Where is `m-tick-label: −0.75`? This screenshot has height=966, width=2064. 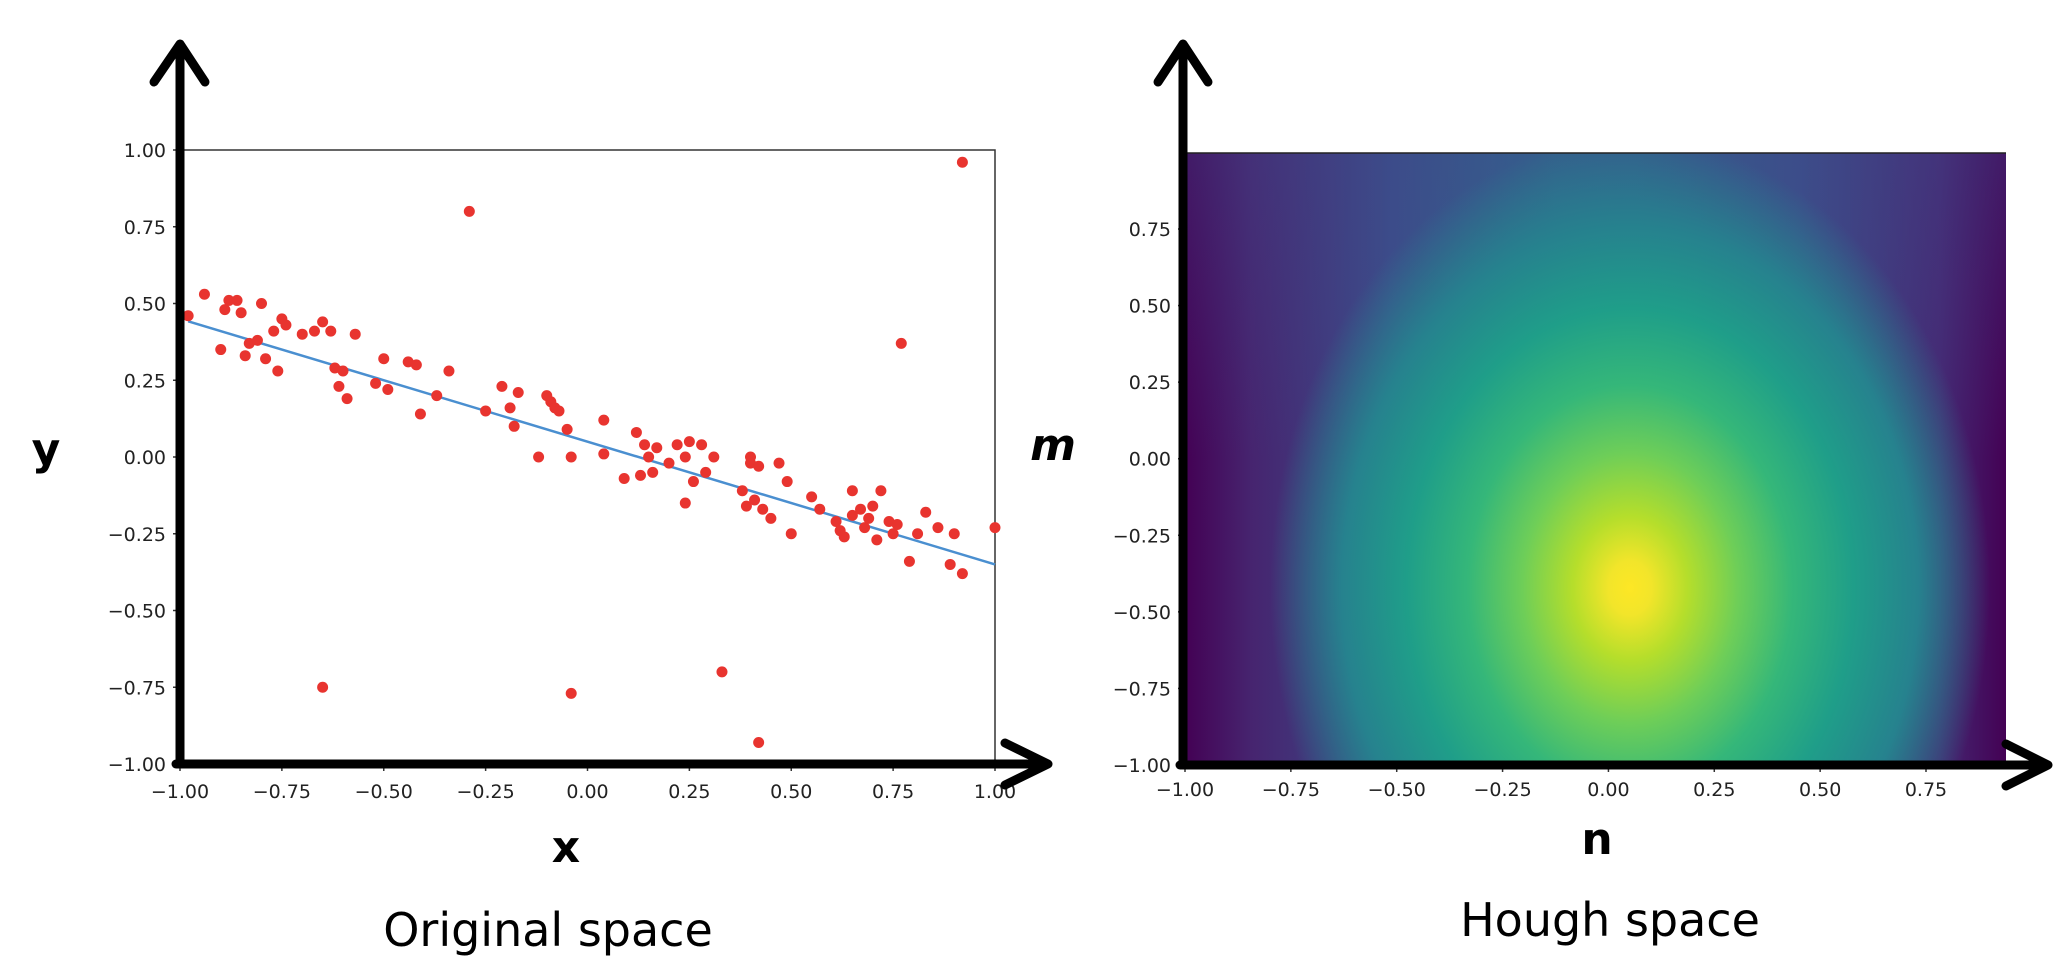
m-tick-label: −0.75 is located at coordinates (1142, 689).